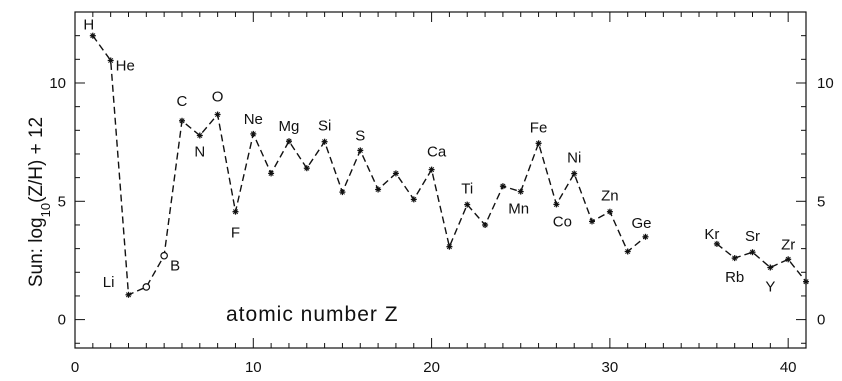 This screenshot has height=381, width=842. Describe the element at coordinates (642, 223) in the screenshot. I see `element-label: Ge` at that location.